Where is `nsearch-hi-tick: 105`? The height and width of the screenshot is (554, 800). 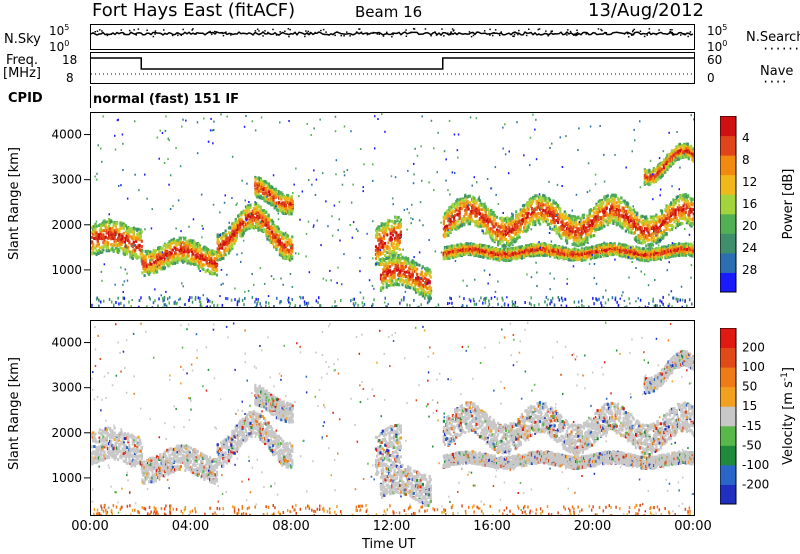 nsearch-hi-tick: 105 is located at coordinates (717, 30).